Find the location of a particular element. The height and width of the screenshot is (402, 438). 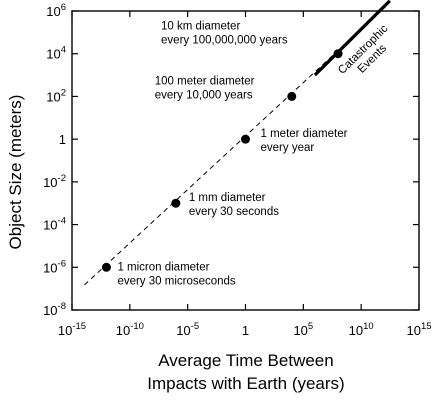

point-annotation-1: 1 mm diameter every 30 seconds is located at coordinates (234, 205).